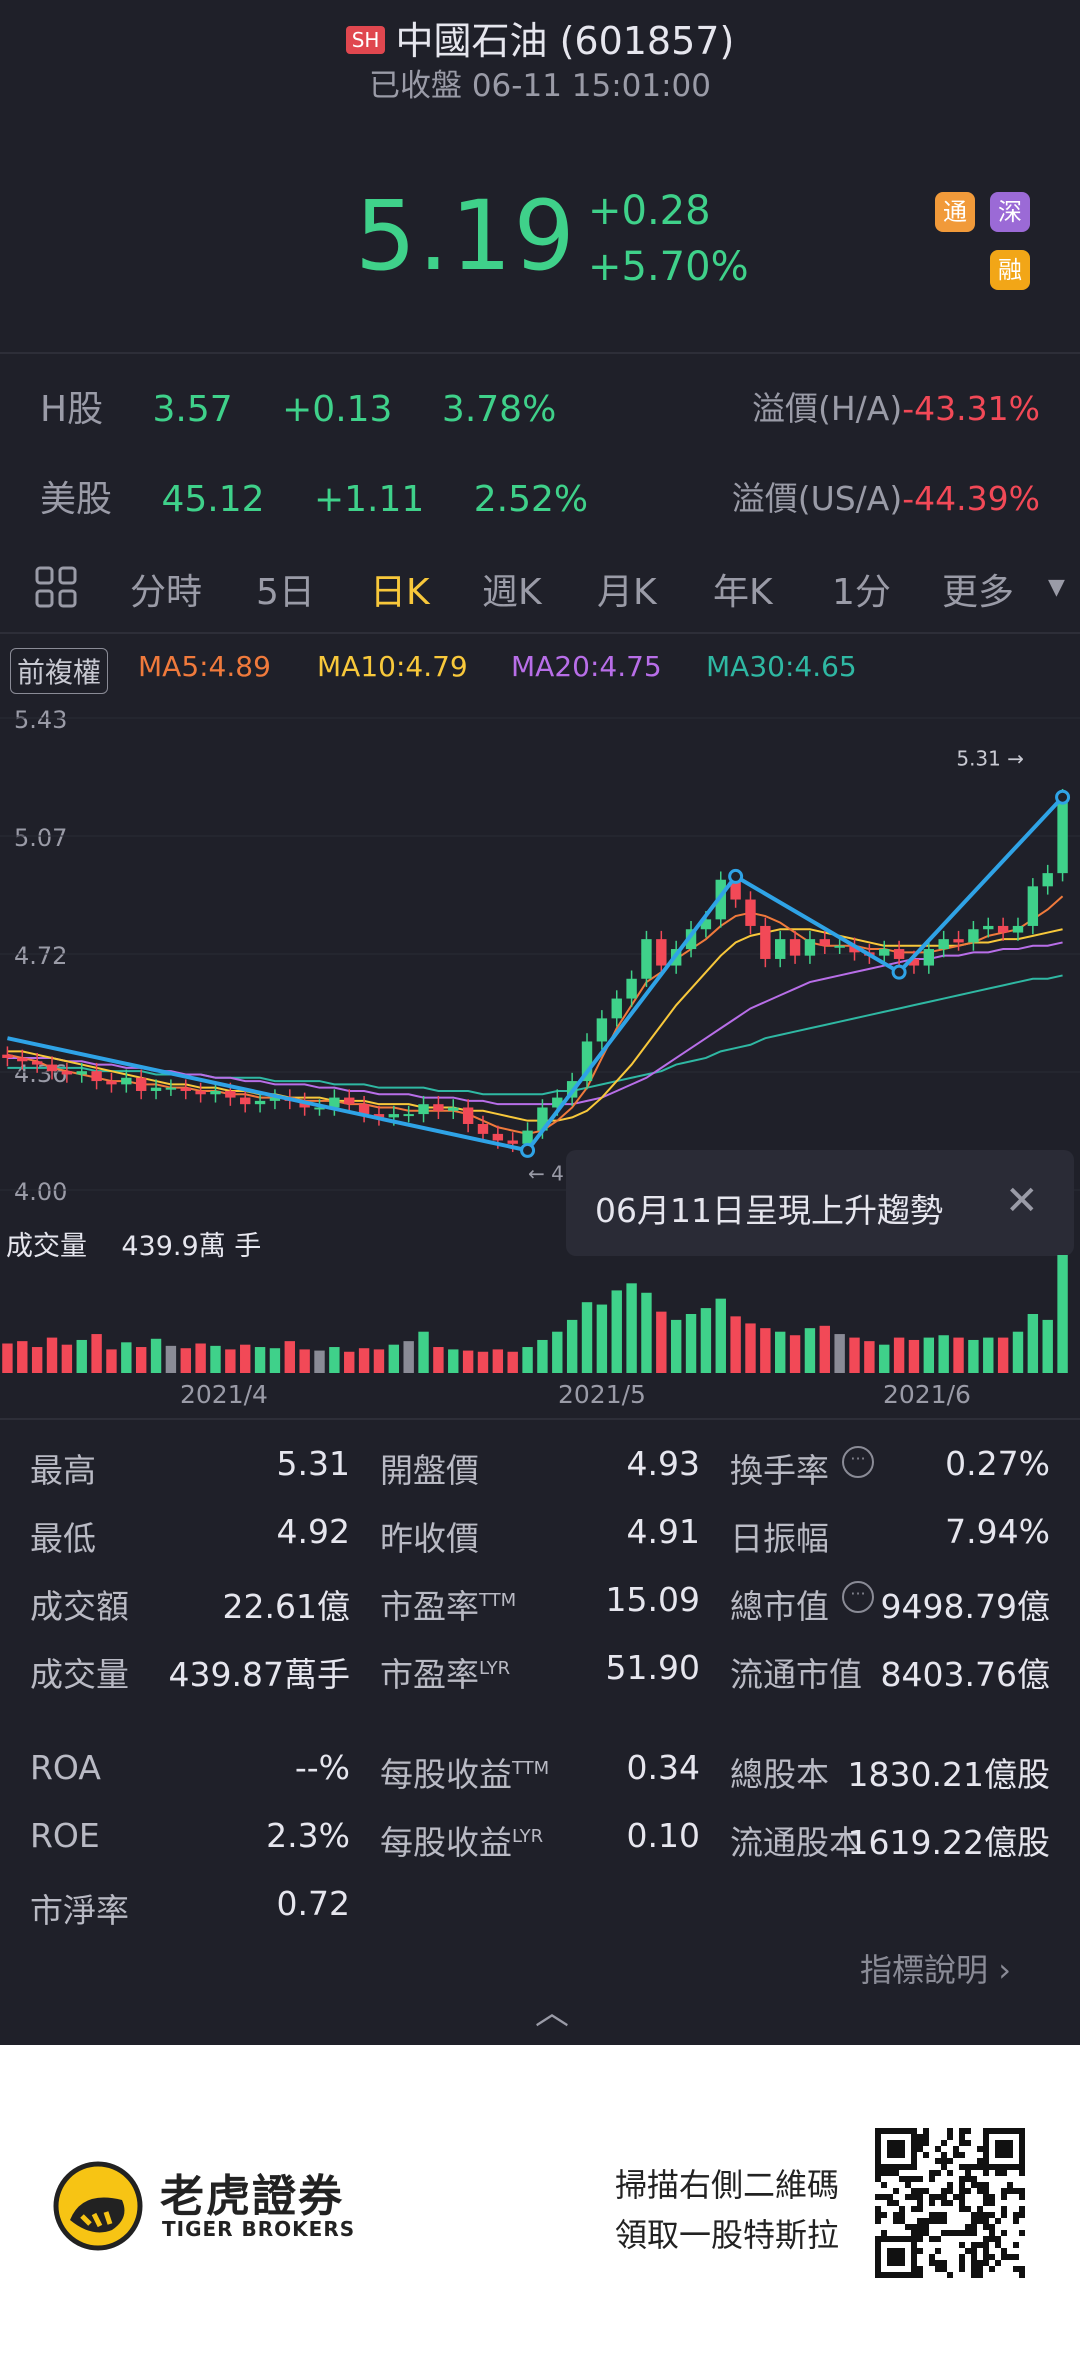  What do you see at coordinates (512, 592) in the screenshot?
I see `tab-weekly-k: 週K` at bounding box center [512, 592].